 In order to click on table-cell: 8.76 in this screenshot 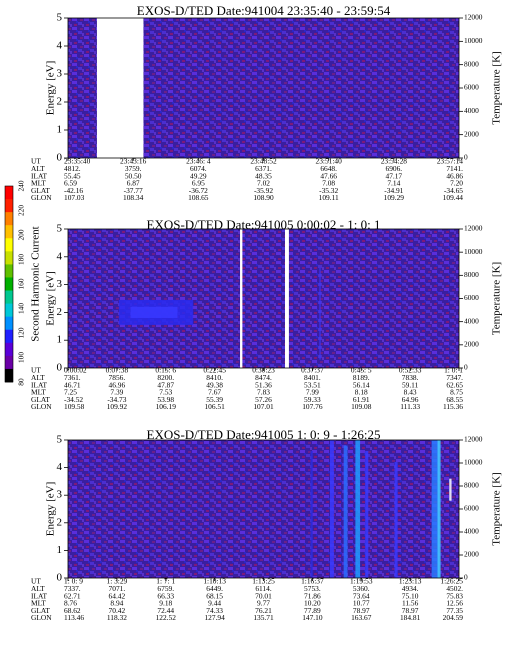, I will do `click(70, 603)`.